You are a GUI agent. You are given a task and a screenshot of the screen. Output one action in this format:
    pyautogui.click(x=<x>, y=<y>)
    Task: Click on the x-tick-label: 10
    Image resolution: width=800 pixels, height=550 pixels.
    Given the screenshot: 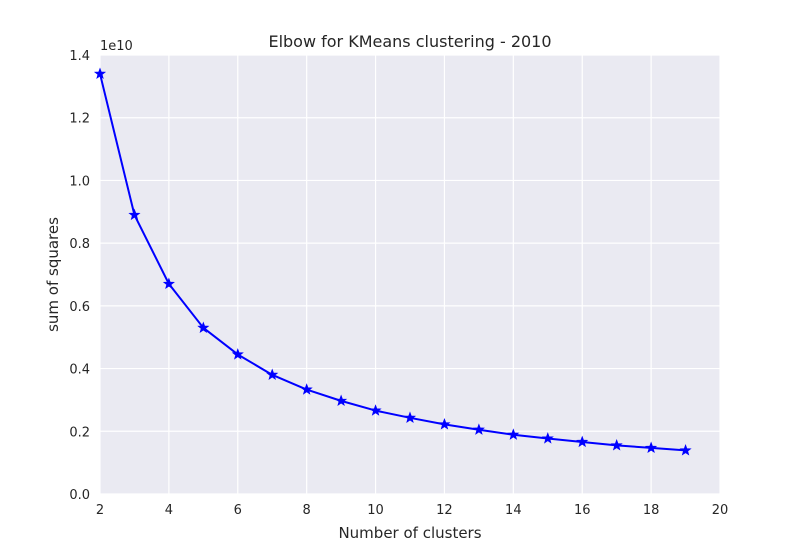 What is the action you would take?
    pyautogui.click(x=375, y=510)
    